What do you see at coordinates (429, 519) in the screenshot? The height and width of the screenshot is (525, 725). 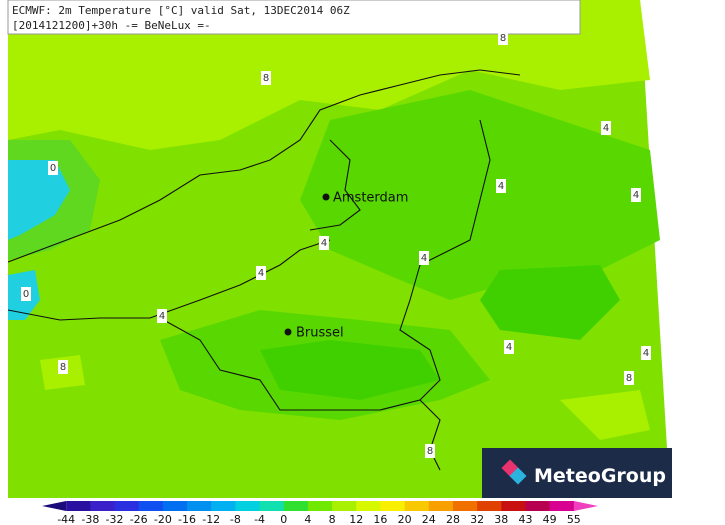 I see `colorbar-tick-label: 24` at bounding box center [429, 519].